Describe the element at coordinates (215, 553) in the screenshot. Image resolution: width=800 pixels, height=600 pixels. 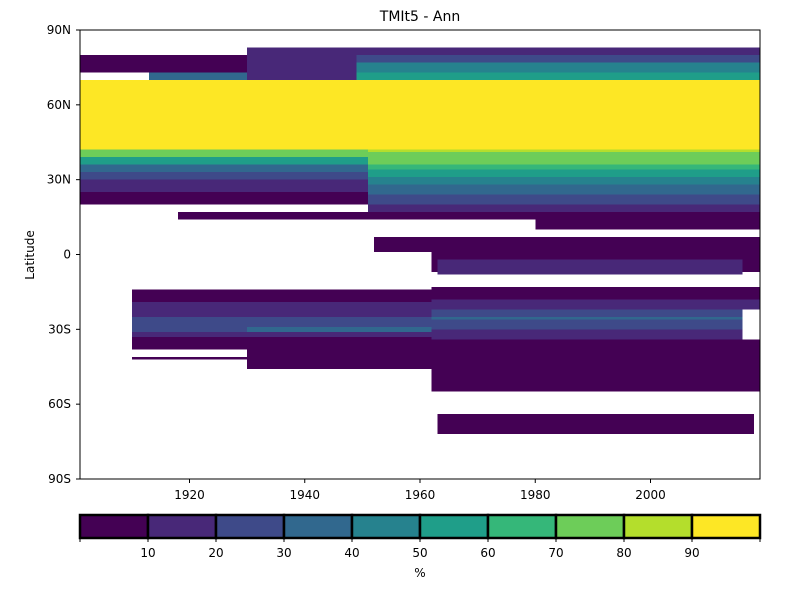
I see `colorbar-tick-label: 20` at that location.